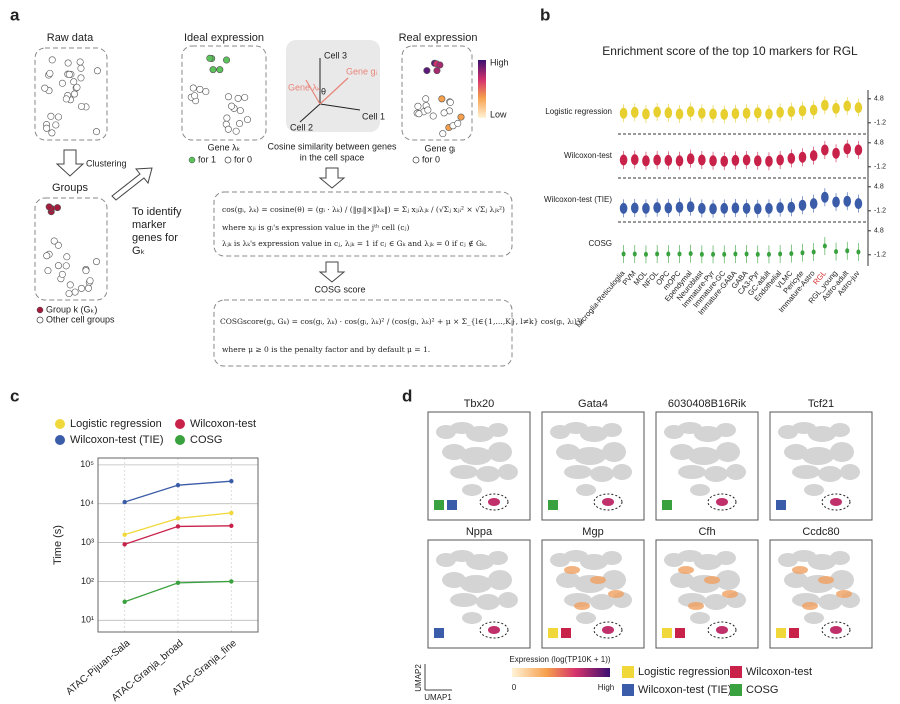 The height and width of the screenshot is (704, 900). What do you see at coordinates (332, 178) in the screenshot?
I see `arrow` at bounding box center [332, 178].